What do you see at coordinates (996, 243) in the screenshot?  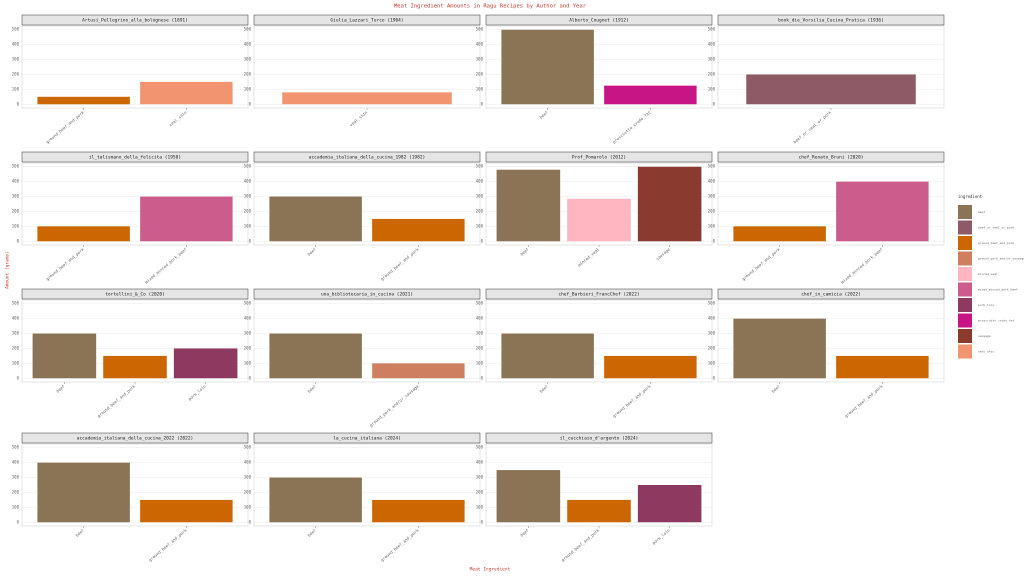 I see `legend-label: ground_beef_and_pork` at bounding box center [996, 243].